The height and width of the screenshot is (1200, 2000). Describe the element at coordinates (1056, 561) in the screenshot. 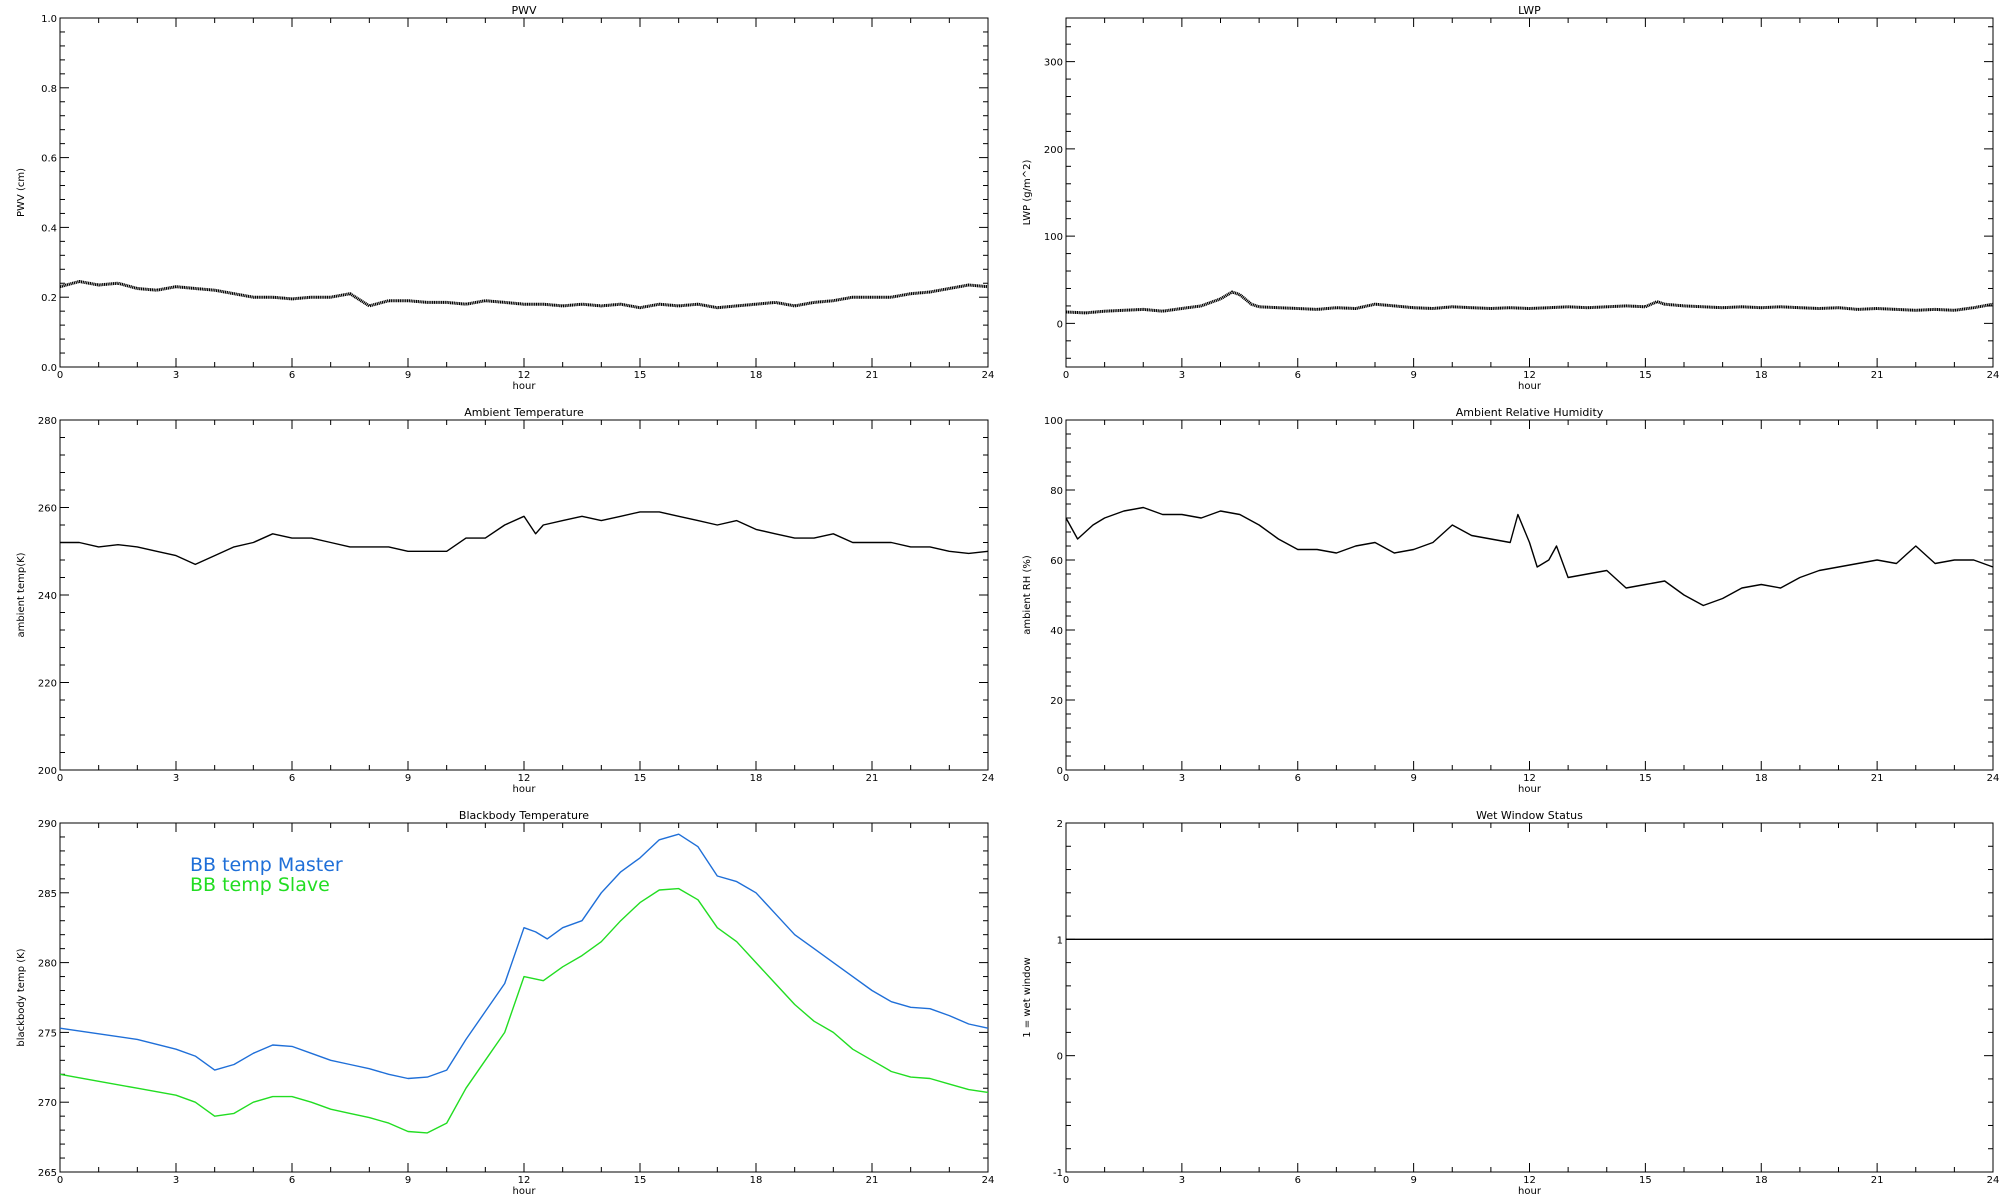

I see `y-tick-label: 60` at that location.